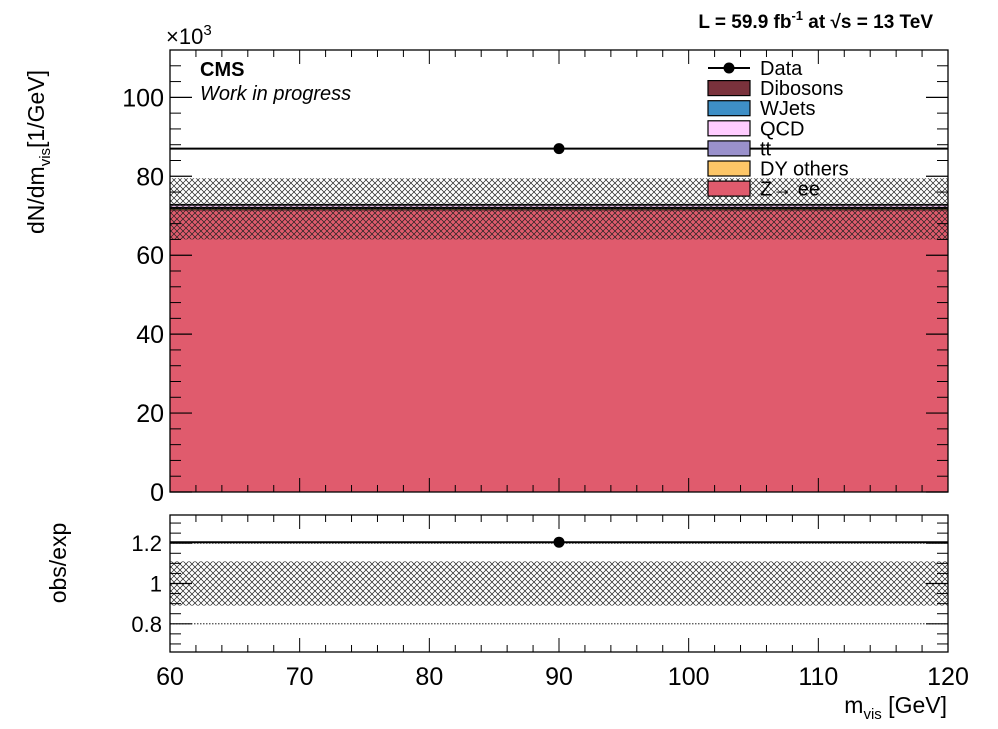  What do you see at coordinates (801, 89) in the screenshot?
I see `legend-label-dibosons: Dibosons` at bounding box center [801, 89].